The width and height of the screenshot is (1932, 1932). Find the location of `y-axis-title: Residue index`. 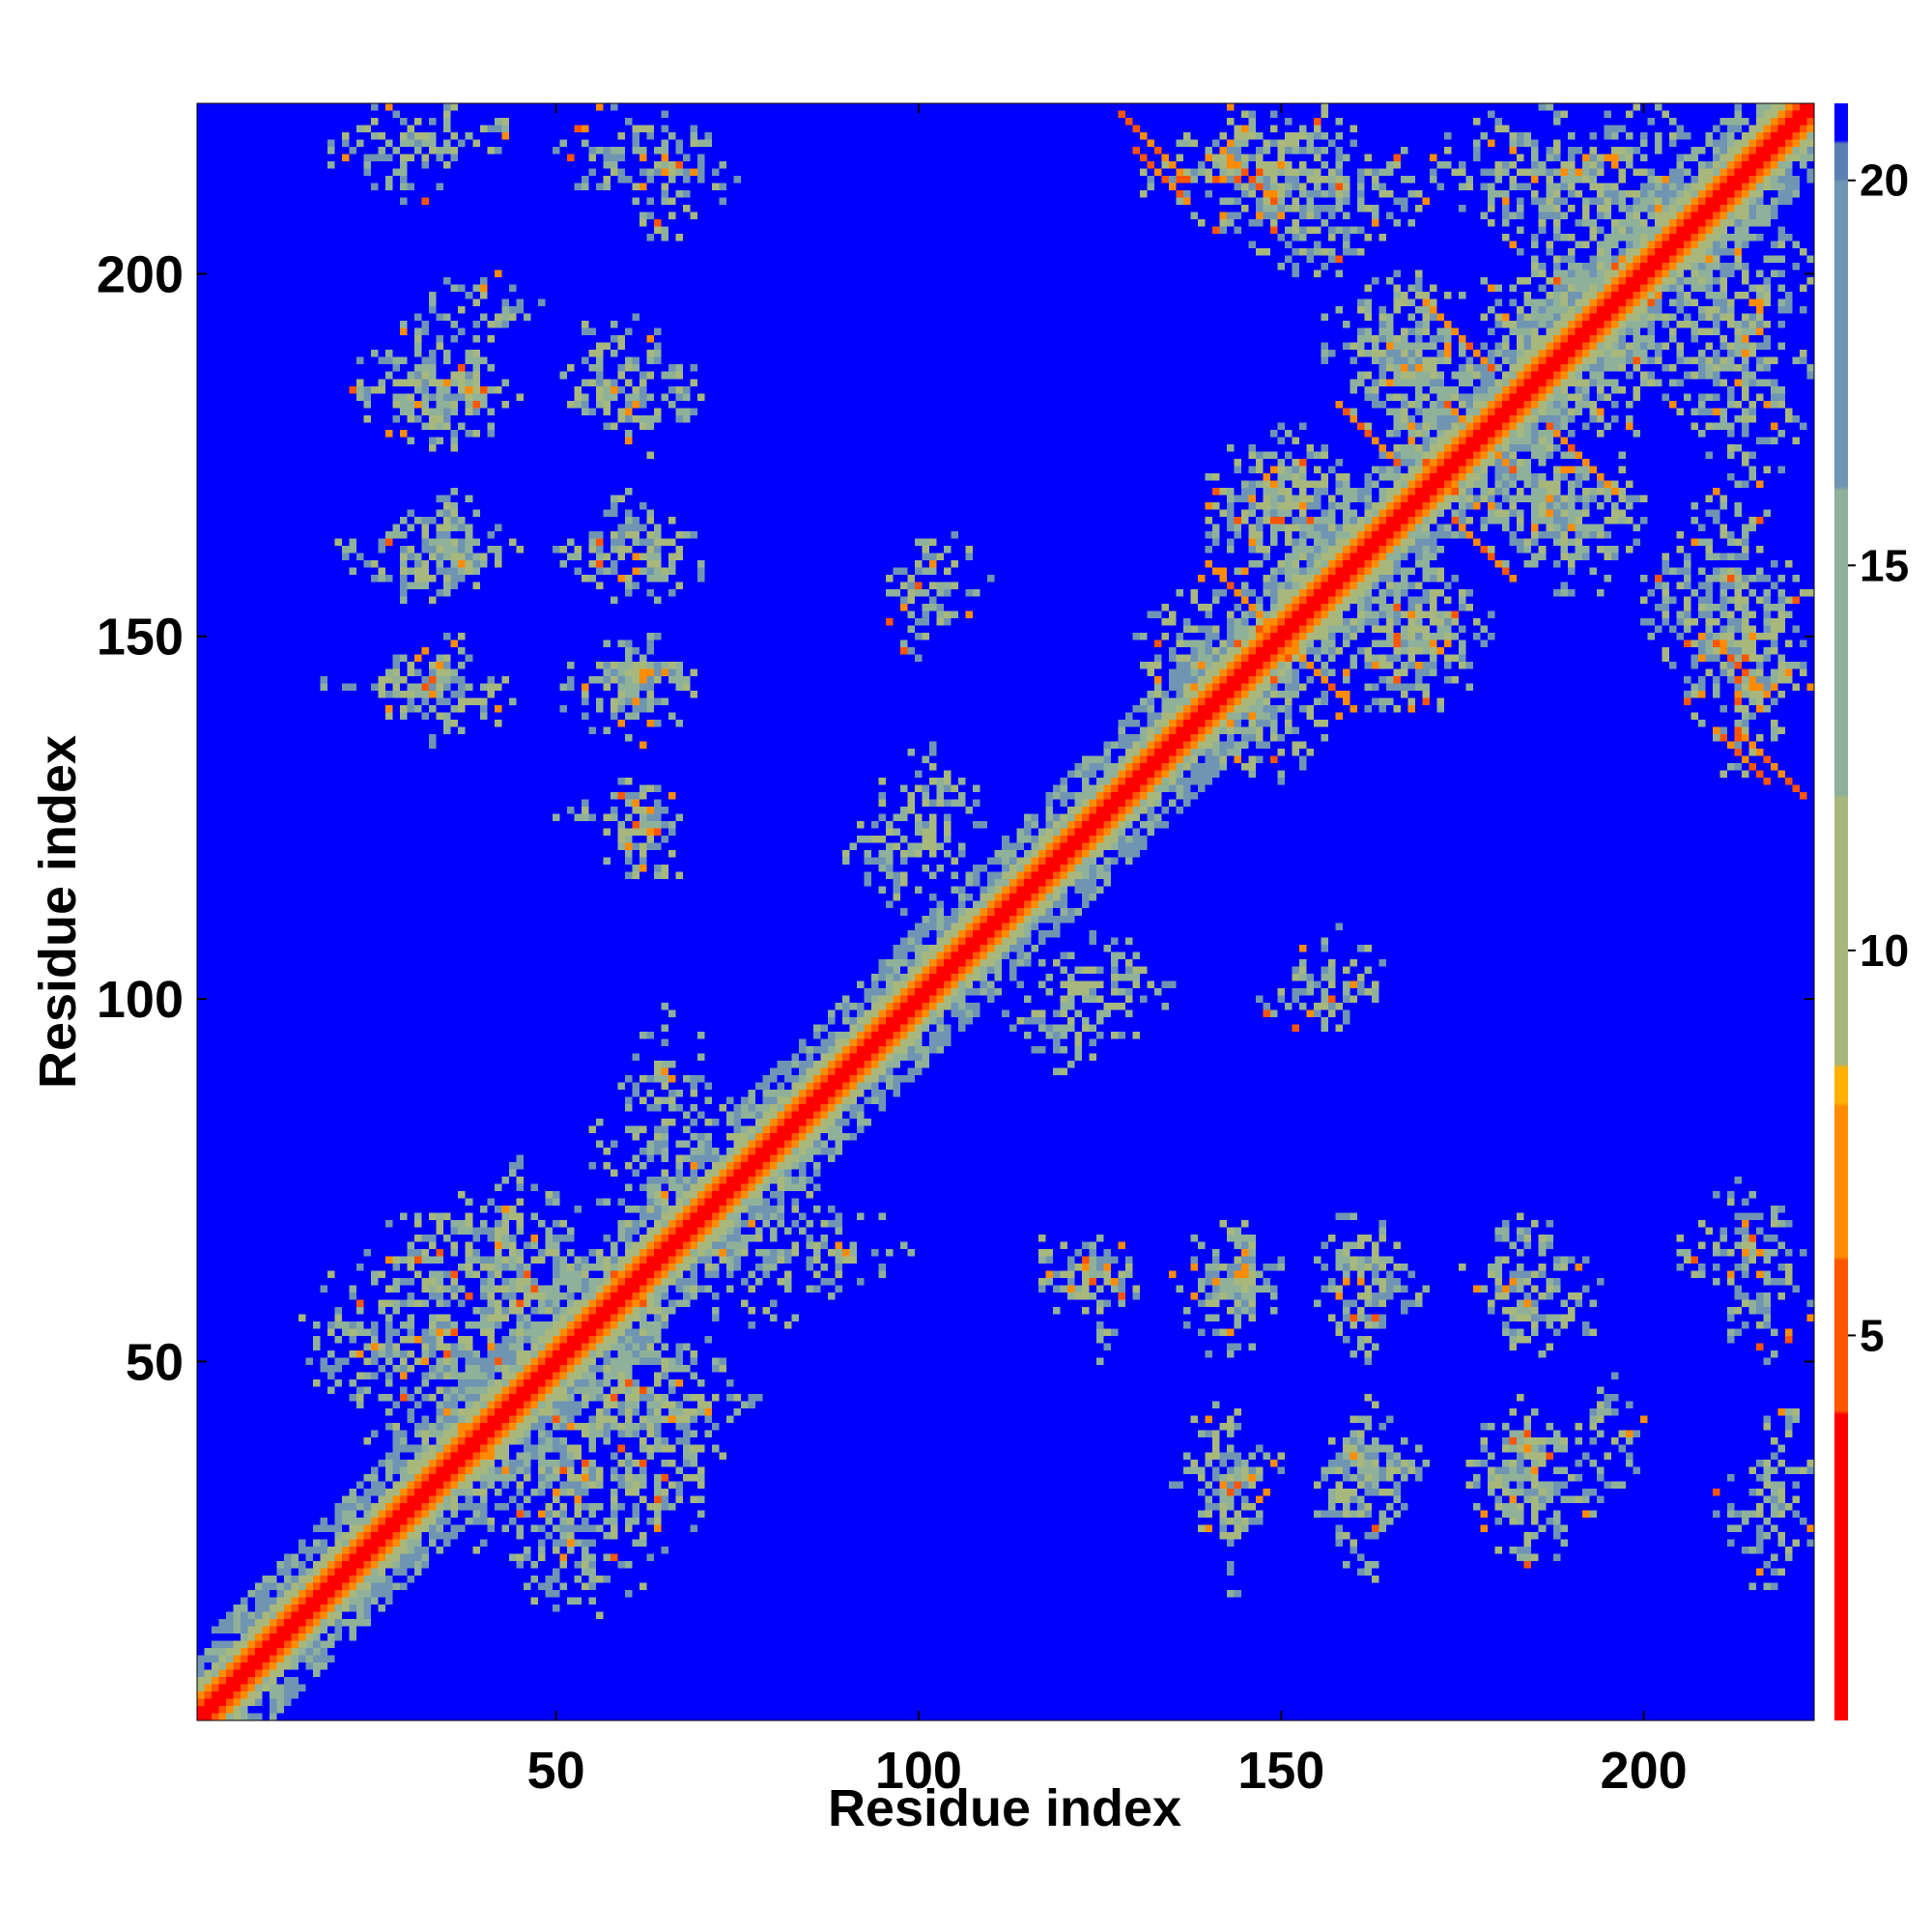

y-axis-title: Residue index is located at coordinates (58, 912).